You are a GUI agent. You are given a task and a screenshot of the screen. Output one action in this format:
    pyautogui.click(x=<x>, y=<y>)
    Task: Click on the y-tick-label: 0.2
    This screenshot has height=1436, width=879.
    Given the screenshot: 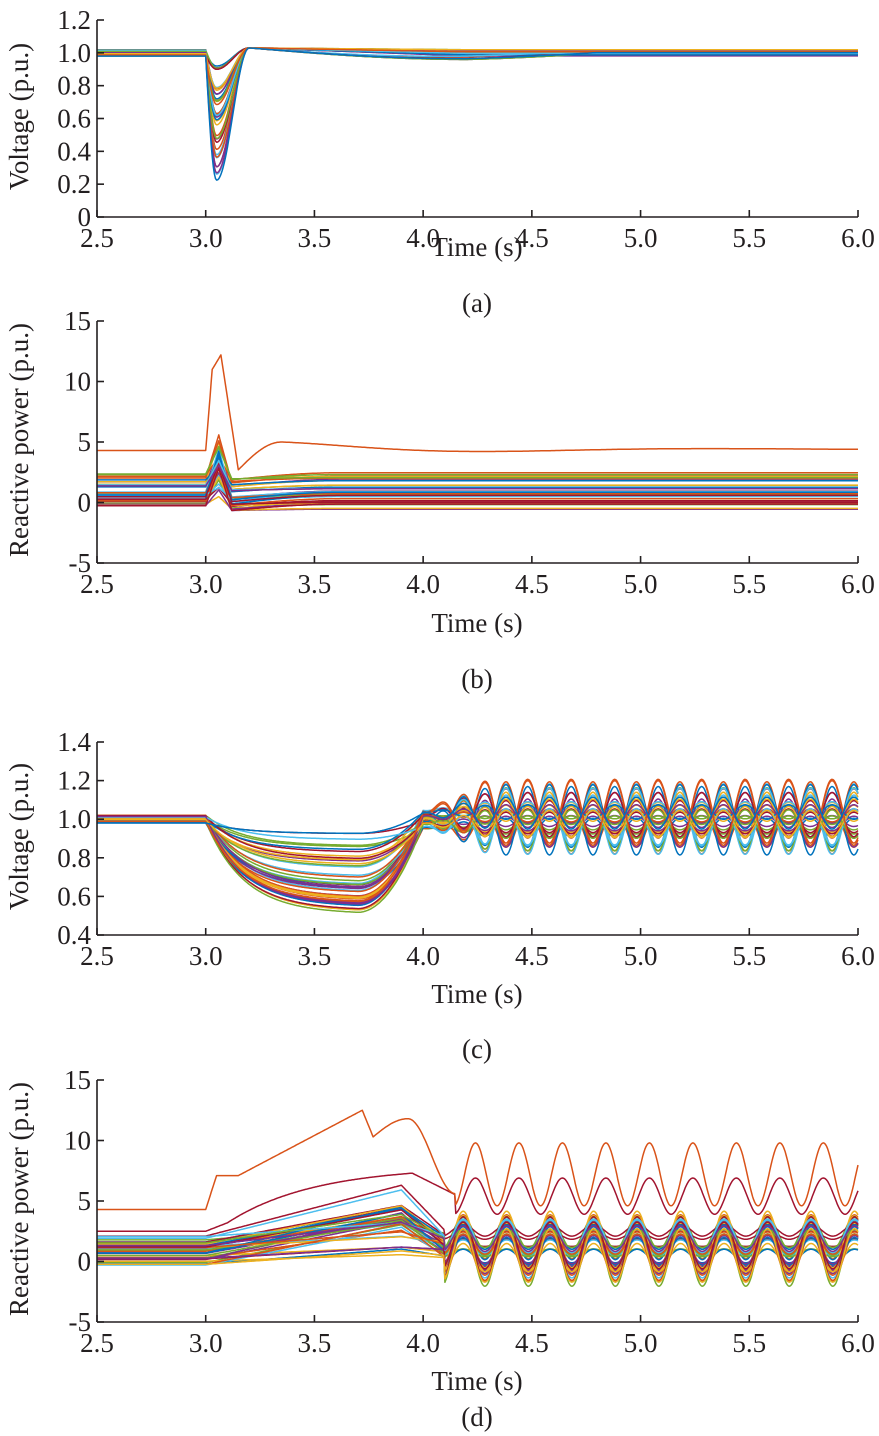 What is the action you would take?
    pyautogui.click(x=74, y=184)
    